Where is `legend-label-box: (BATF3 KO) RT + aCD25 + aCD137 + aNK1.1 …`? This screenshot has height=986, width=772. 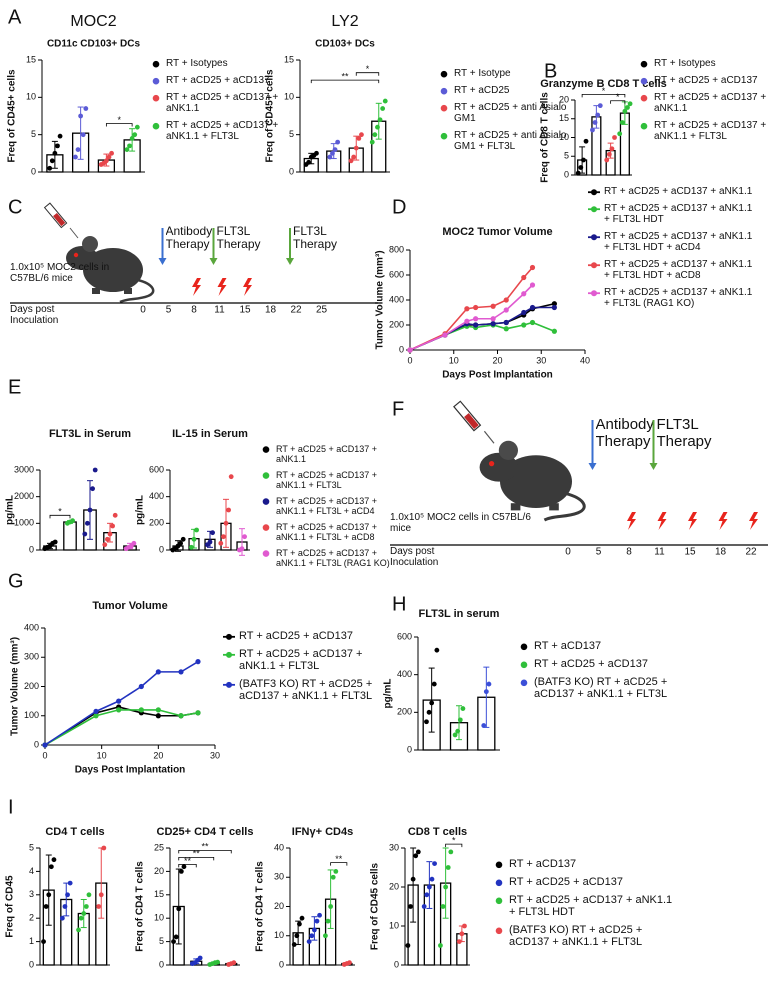
legend-label-box: (BATF3 KO) RT + aCD25 + aCD137 + aNK1.1 … is located at coordinates (575, 936).